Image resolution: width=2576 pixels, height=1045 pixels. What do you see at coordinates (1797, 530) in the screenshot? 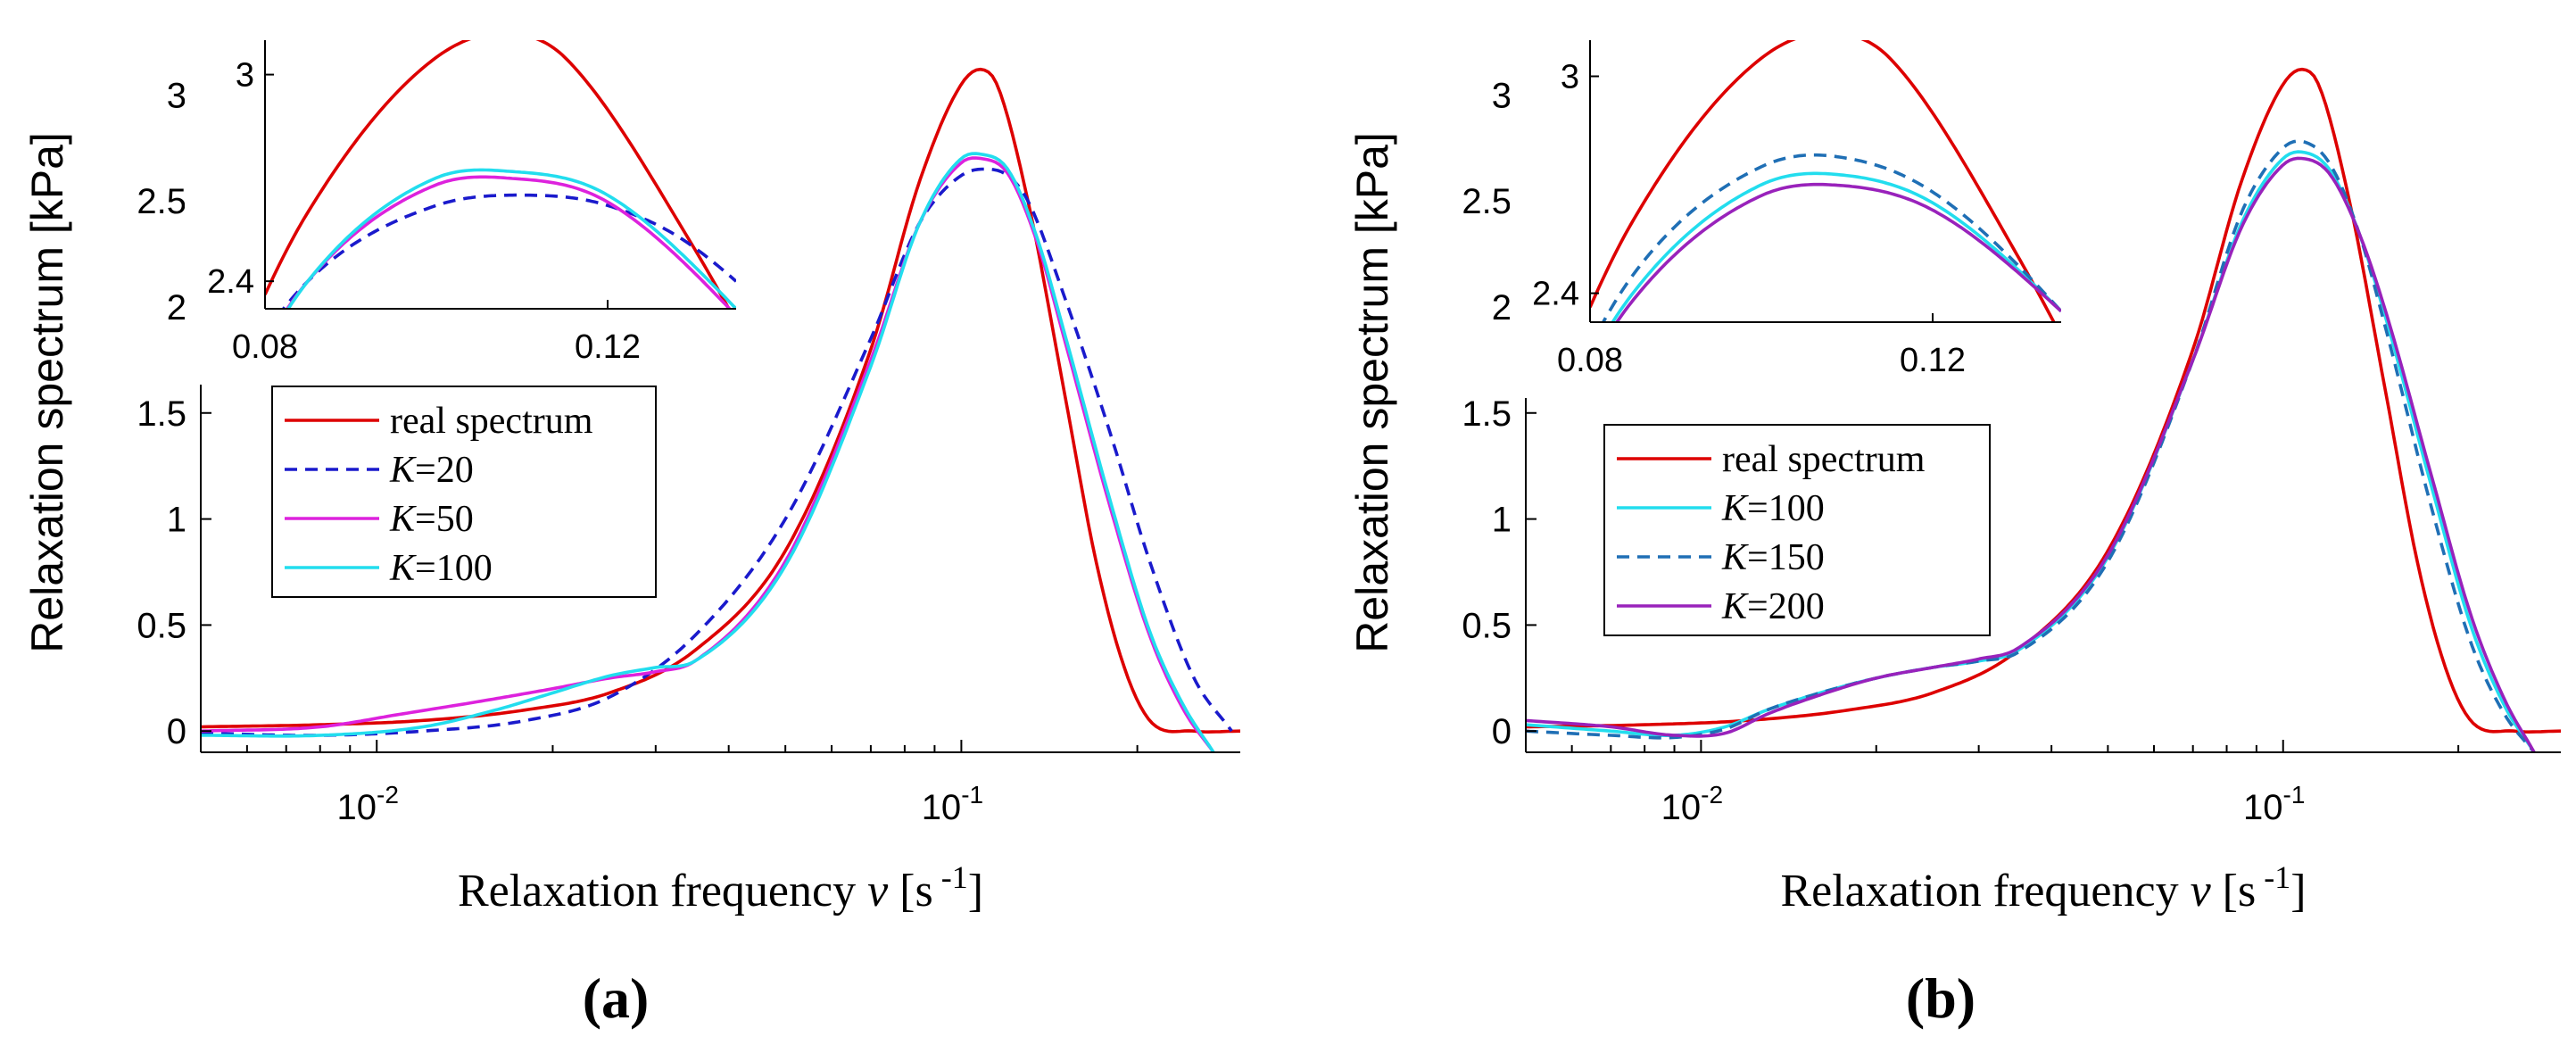
I see `legend: real spectrum K=100 K=150 K=200` at bounding box center [1797, 530].